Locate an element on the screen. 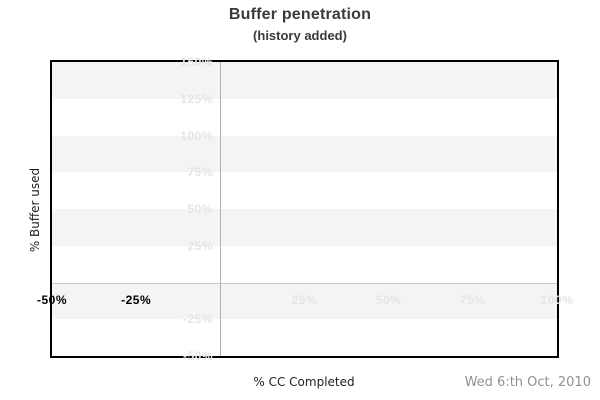 This screenshot has width=600, height=400. y-tick-label: 100% is located at coordinates (196, 135).